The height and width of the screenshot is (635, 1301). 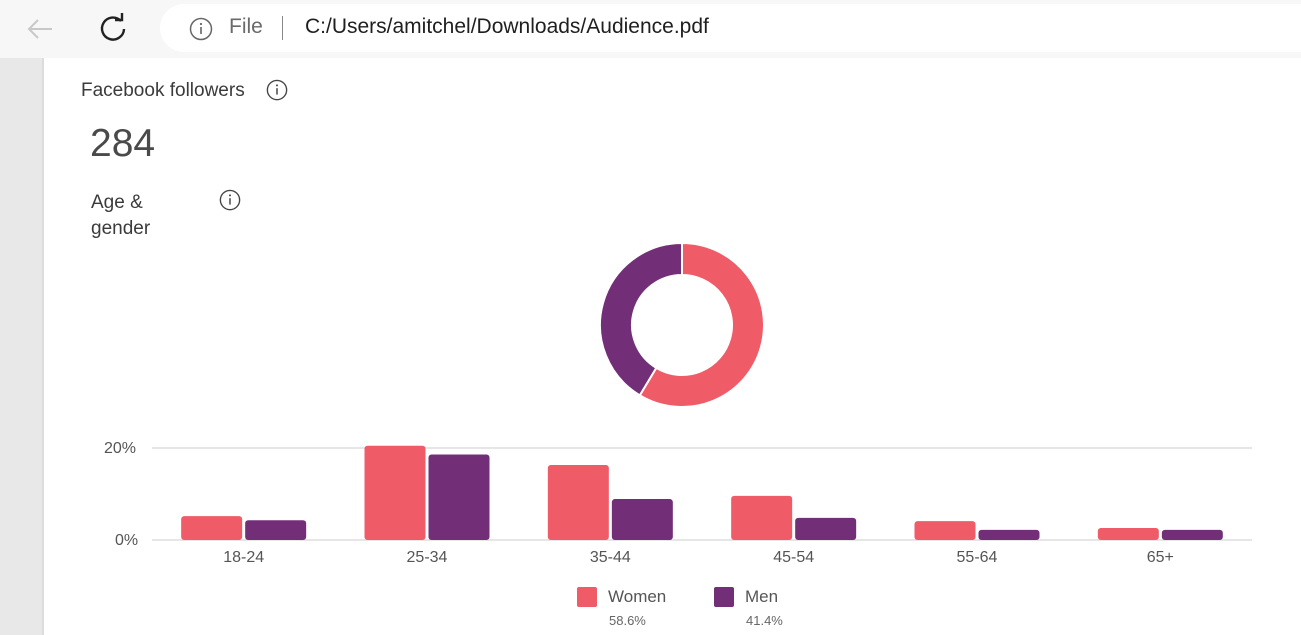 I want to click on back-button, so click(x=40, y=29).